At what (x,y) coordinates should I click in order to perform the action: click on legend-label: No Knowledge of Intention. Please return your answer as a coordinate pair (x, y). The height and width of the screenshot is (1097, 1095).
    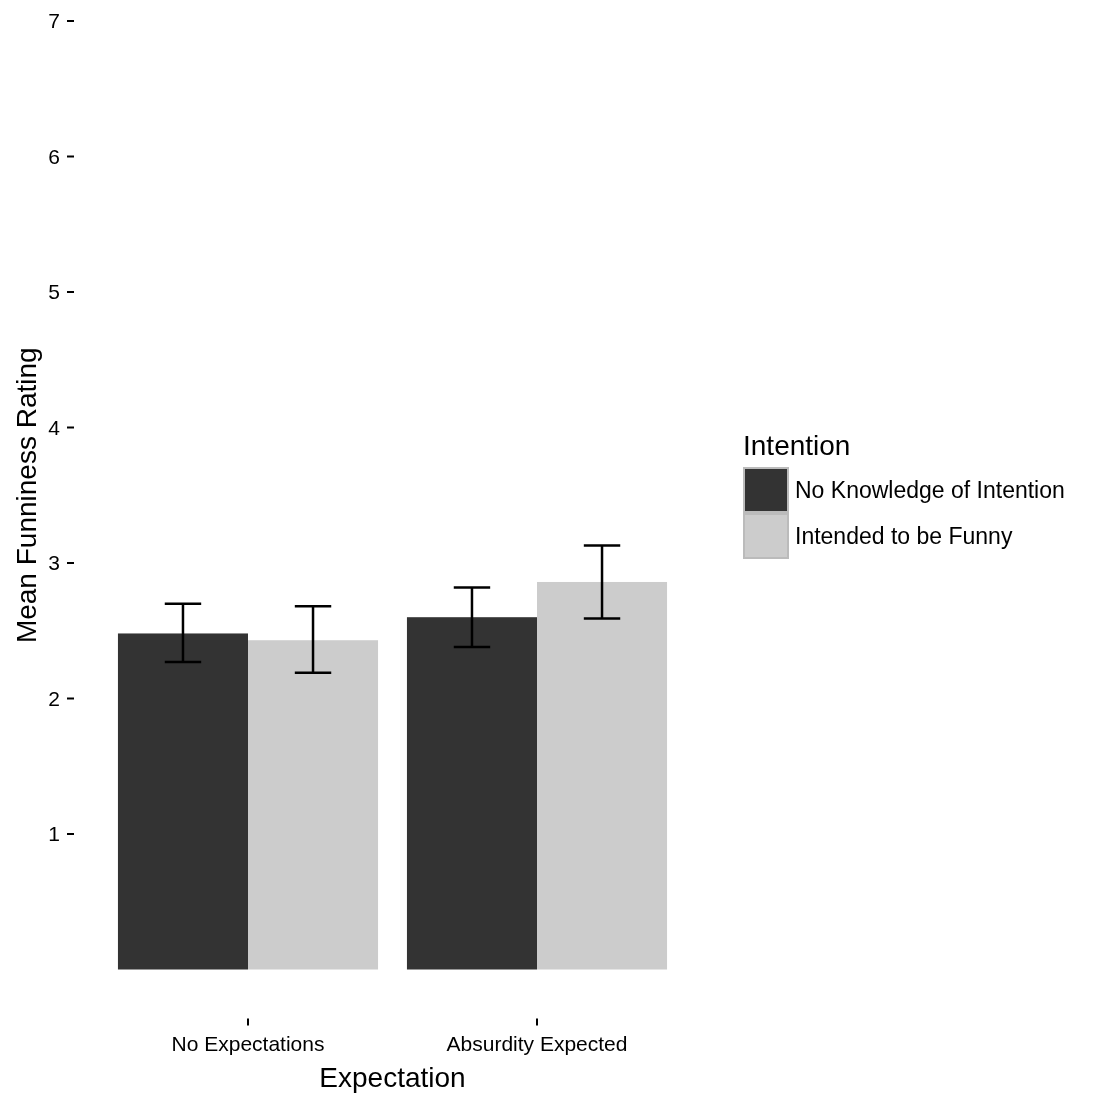
    Looking at the image, I should click on (930, 490).